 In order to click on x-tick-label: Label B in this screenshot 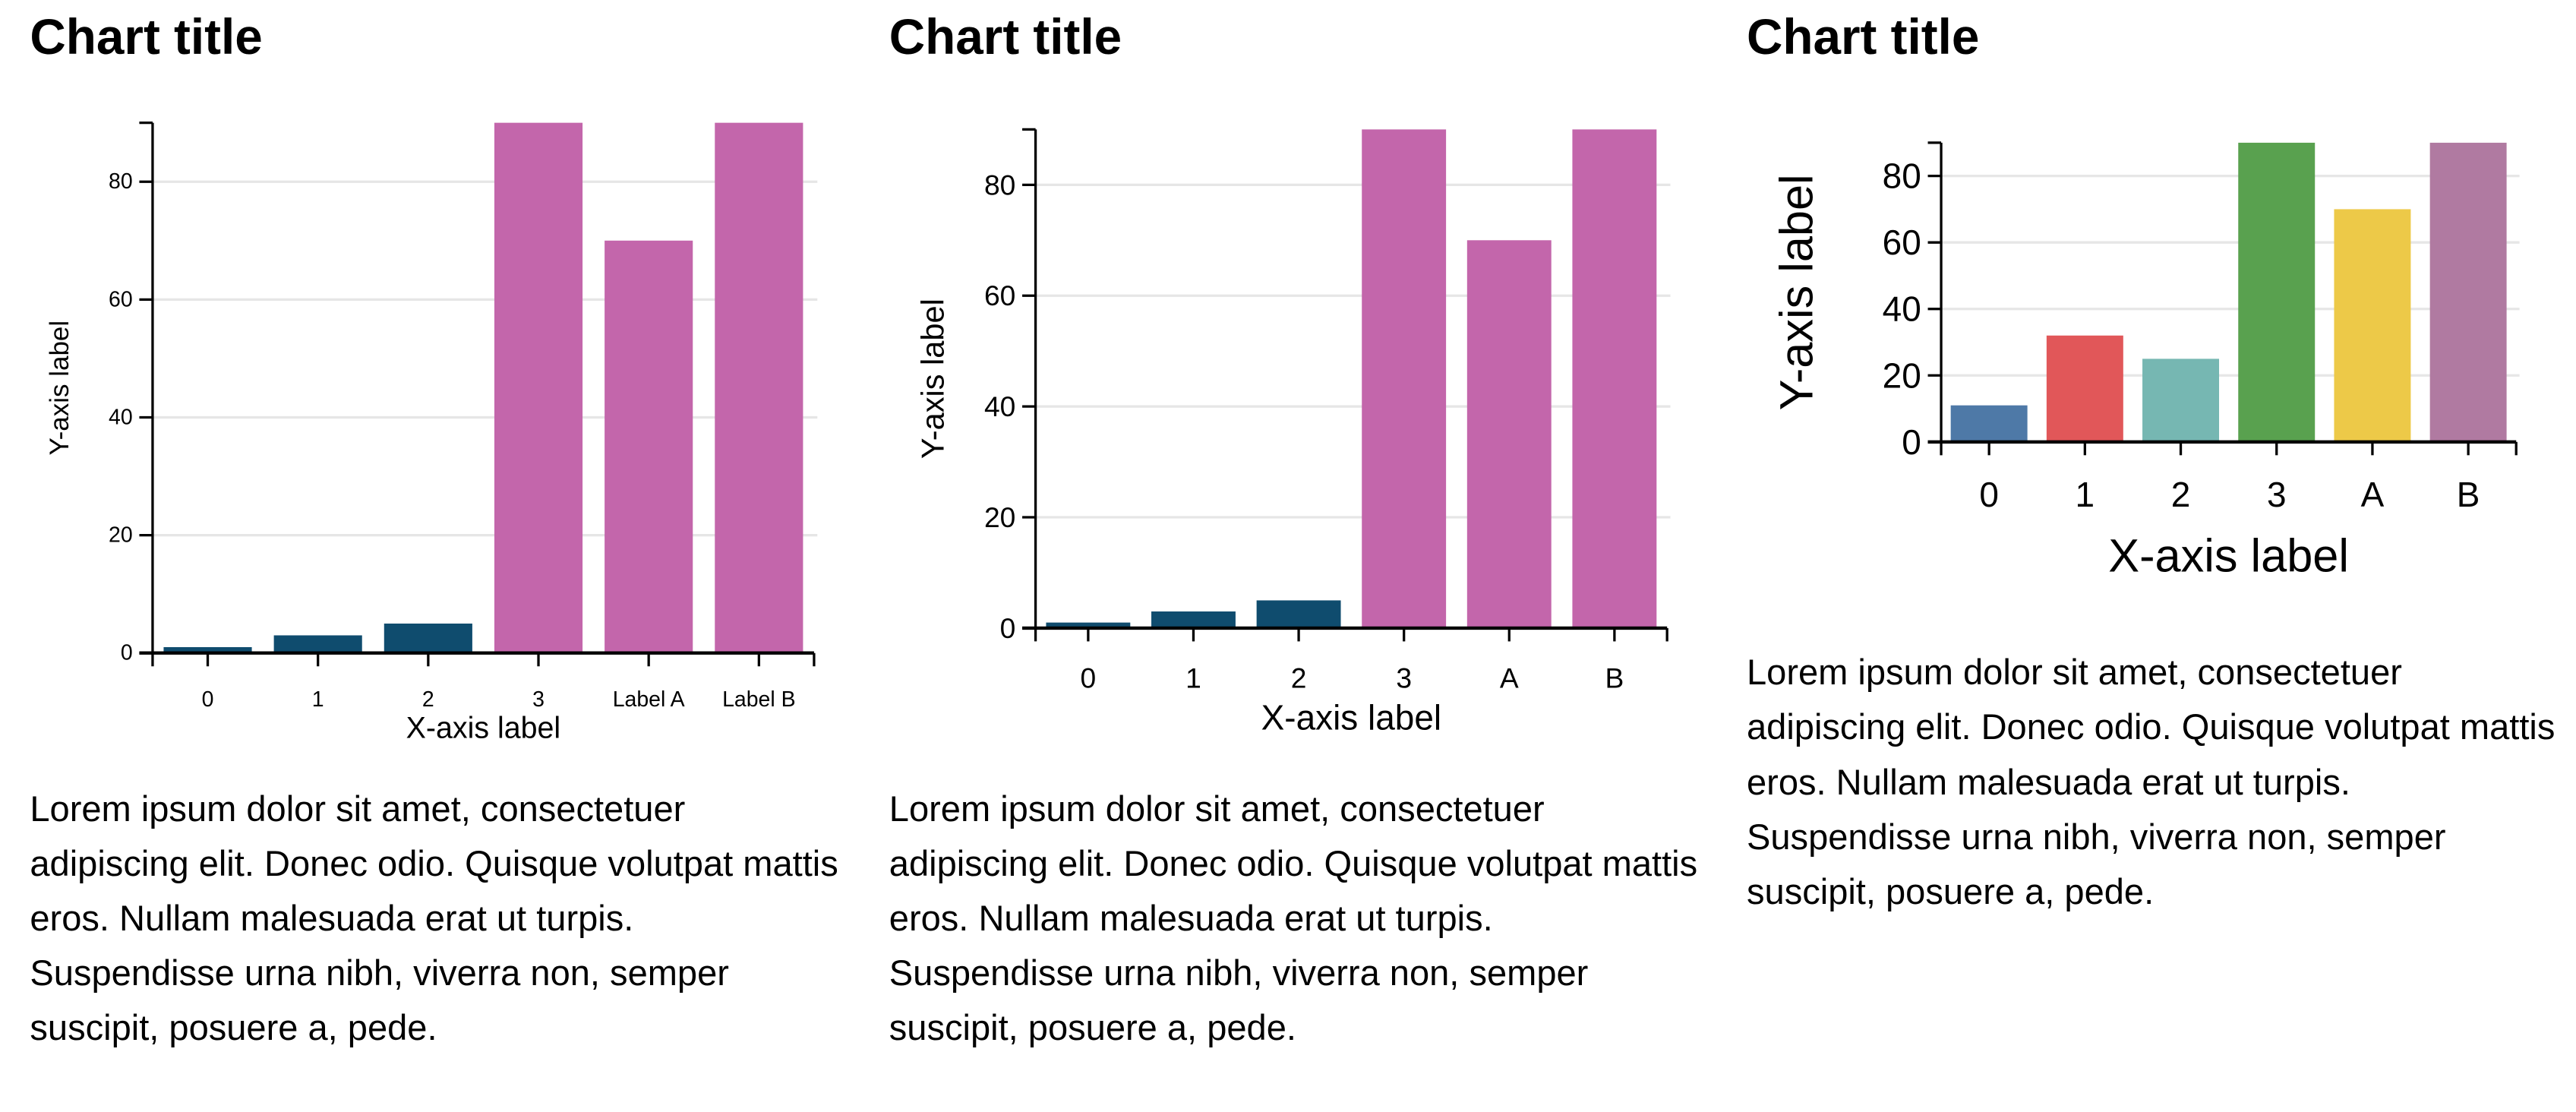, I will do `click(759, 699)`.